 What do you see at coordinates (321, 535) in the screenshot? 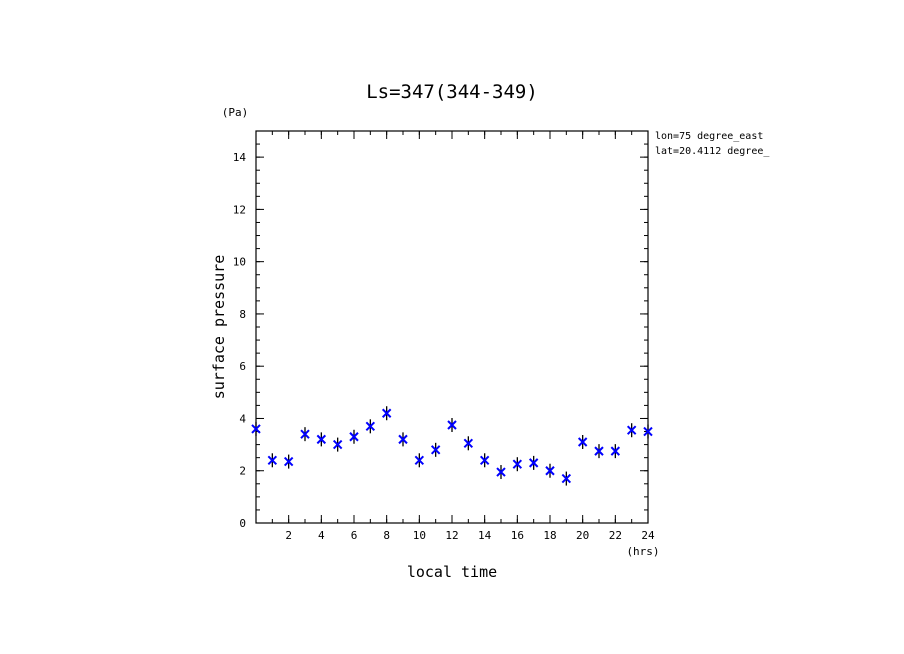
I see `x-tick-label: 4` at bounding box center [321, 535].